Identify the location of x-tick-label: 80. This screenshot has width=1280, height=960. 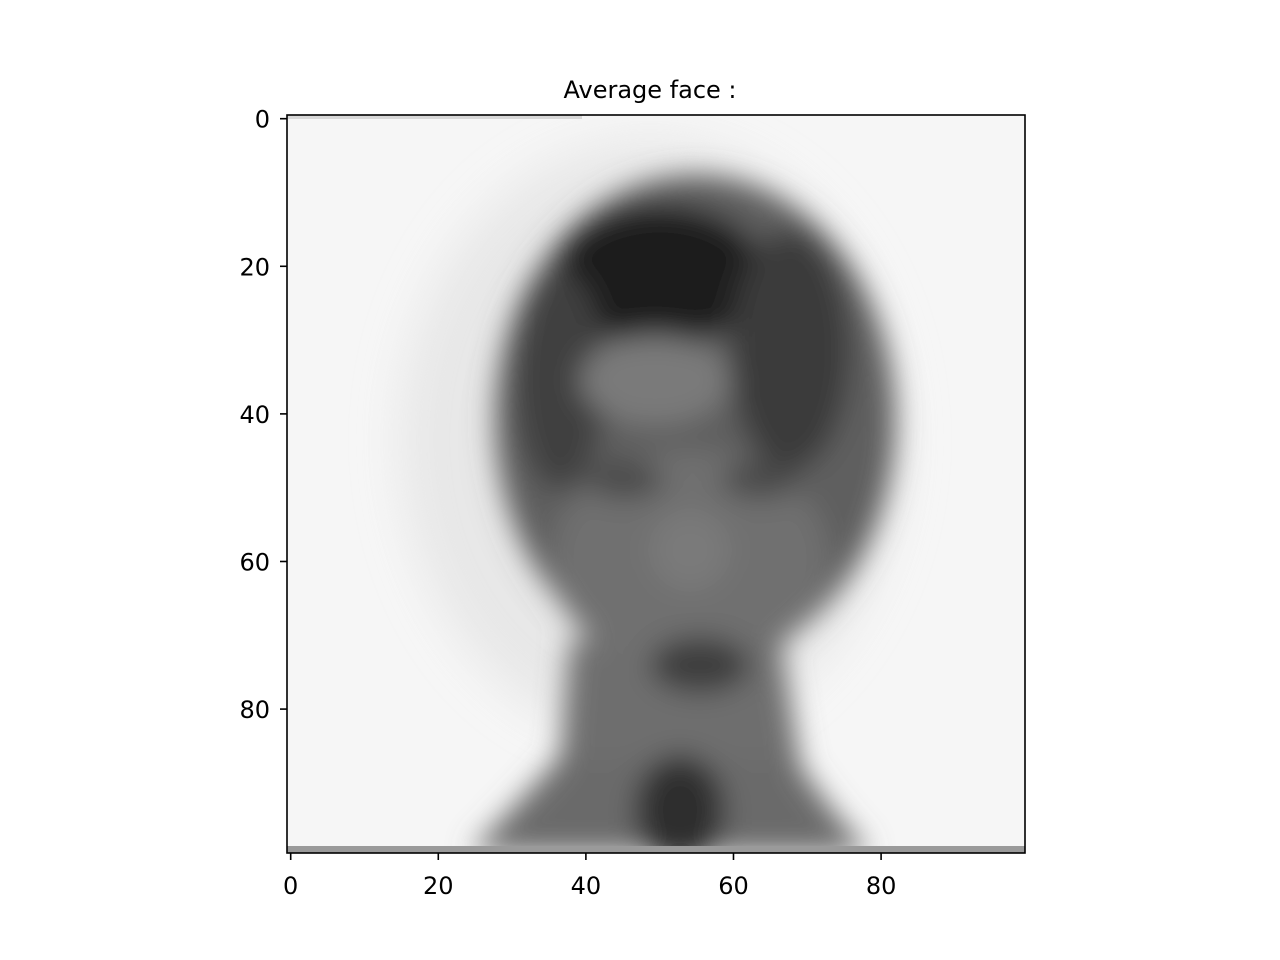
(881, 886).